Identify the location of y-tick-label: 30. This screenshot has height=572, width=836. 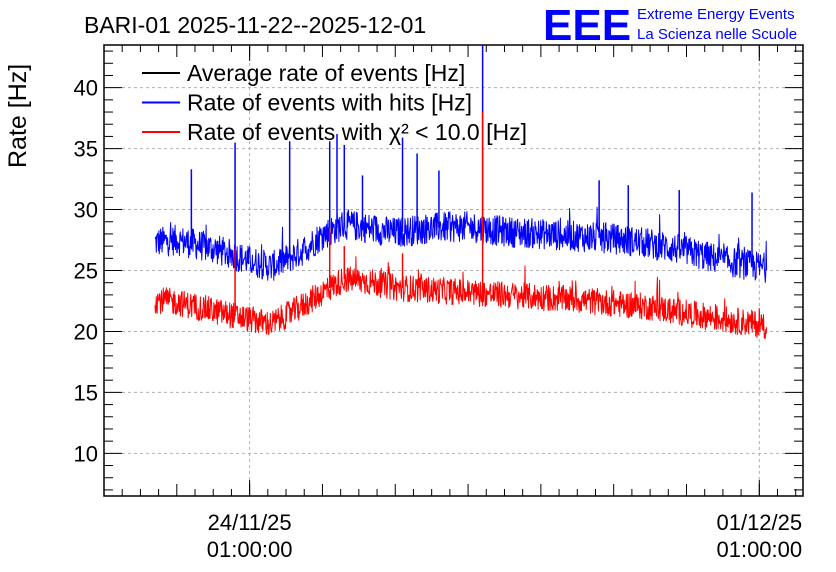
(86, 210).